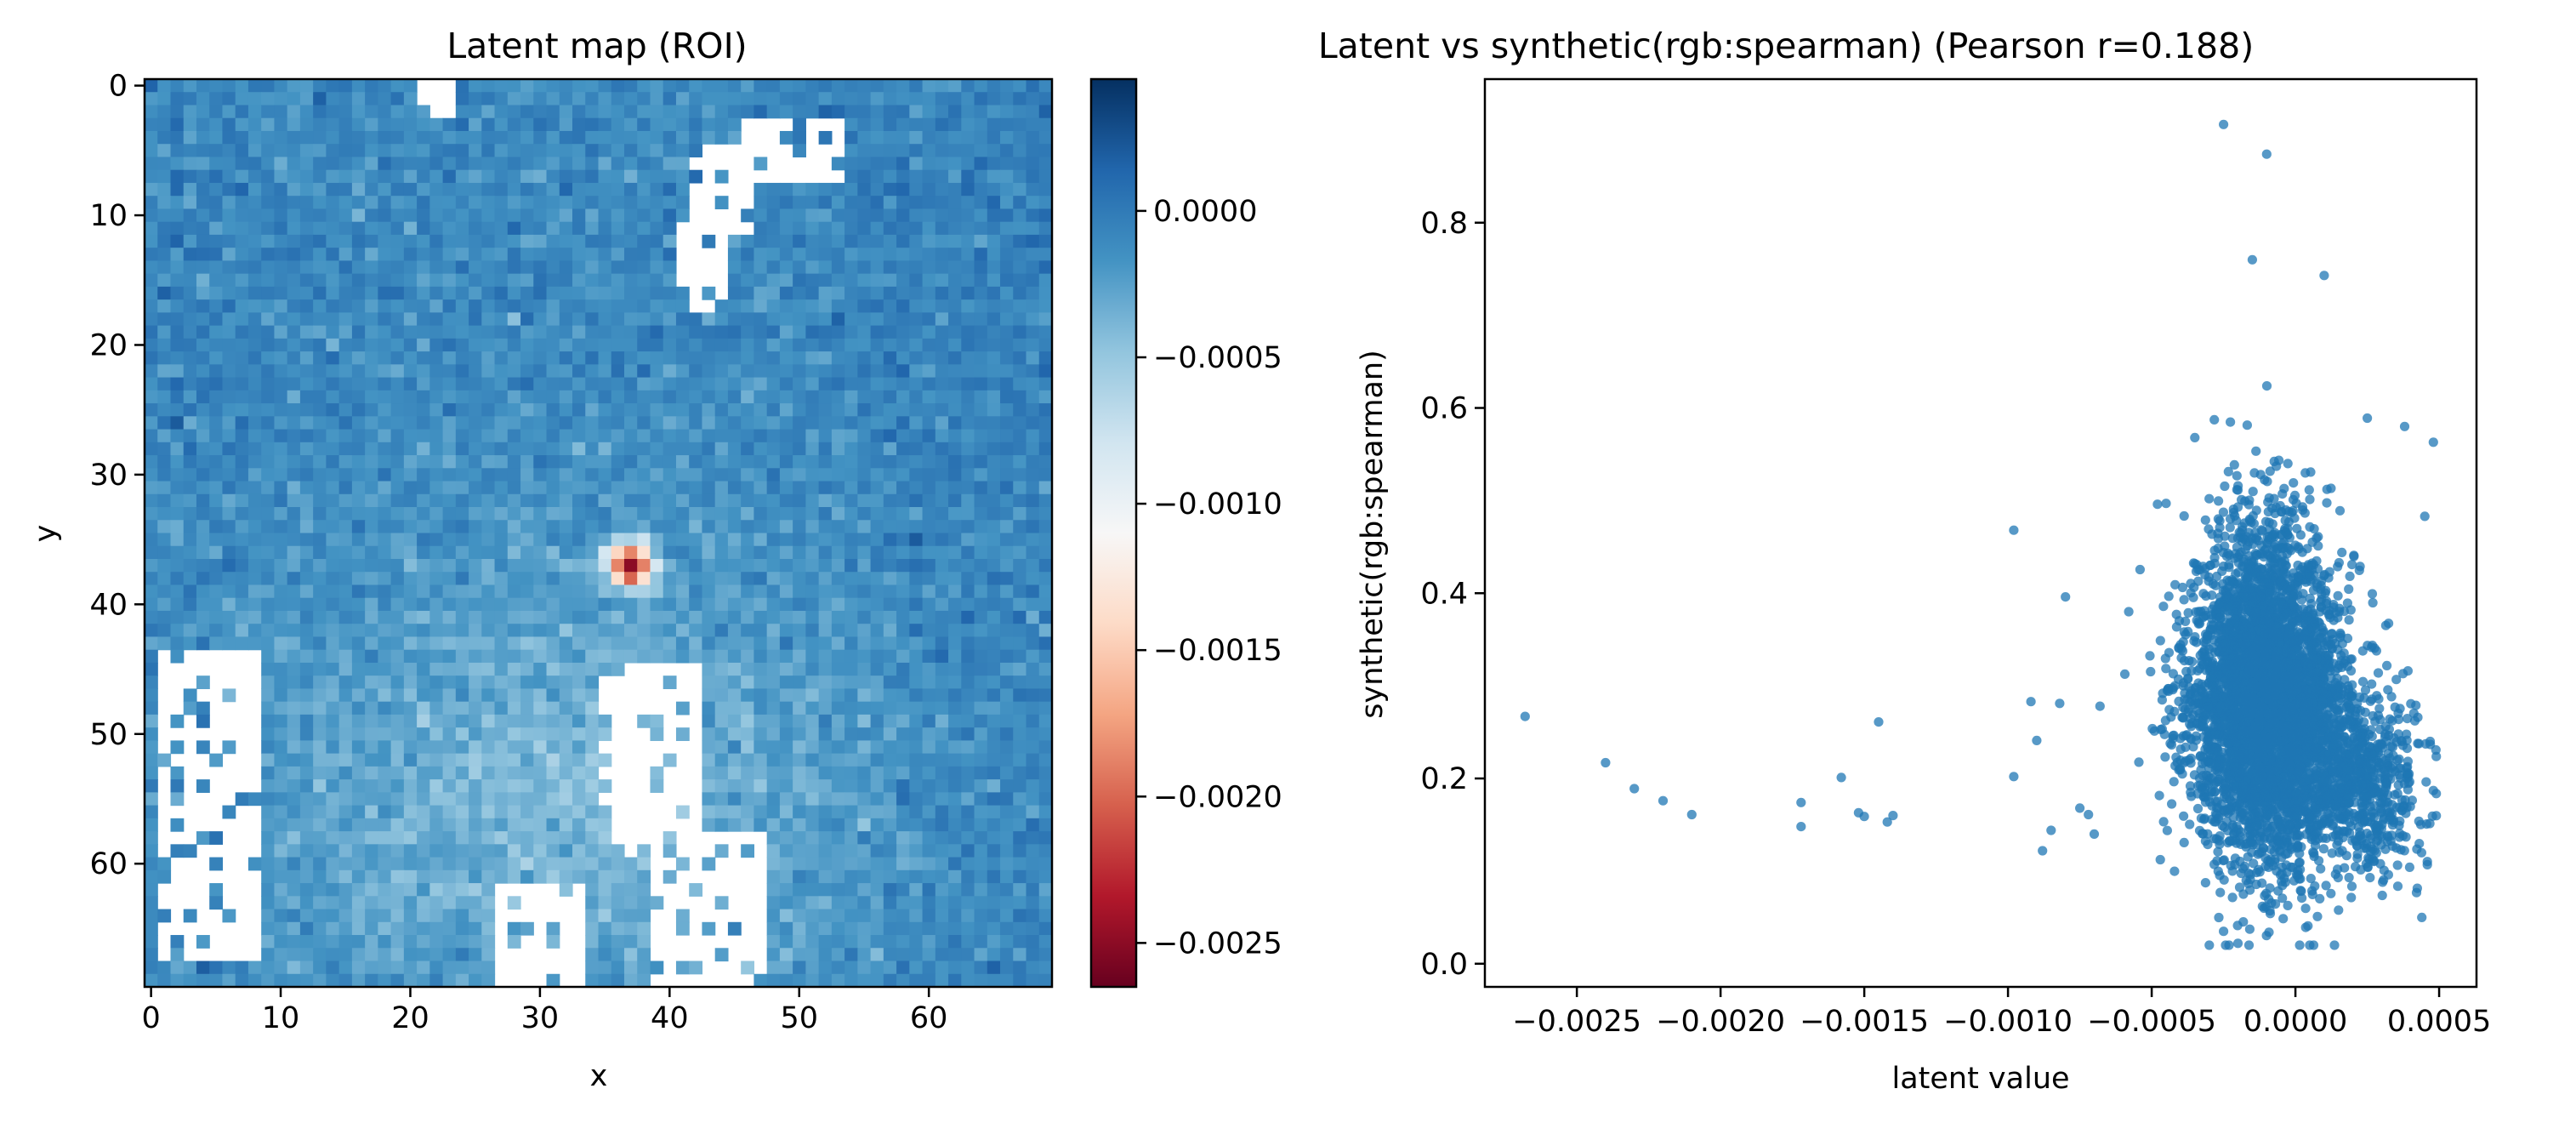 This screenshot has height=1123, width=2576. What do you see at coordinates (108, 735) in the screenshot?
I see `heatmap-y-tick-label: 50` at bounding box center [108, 735].